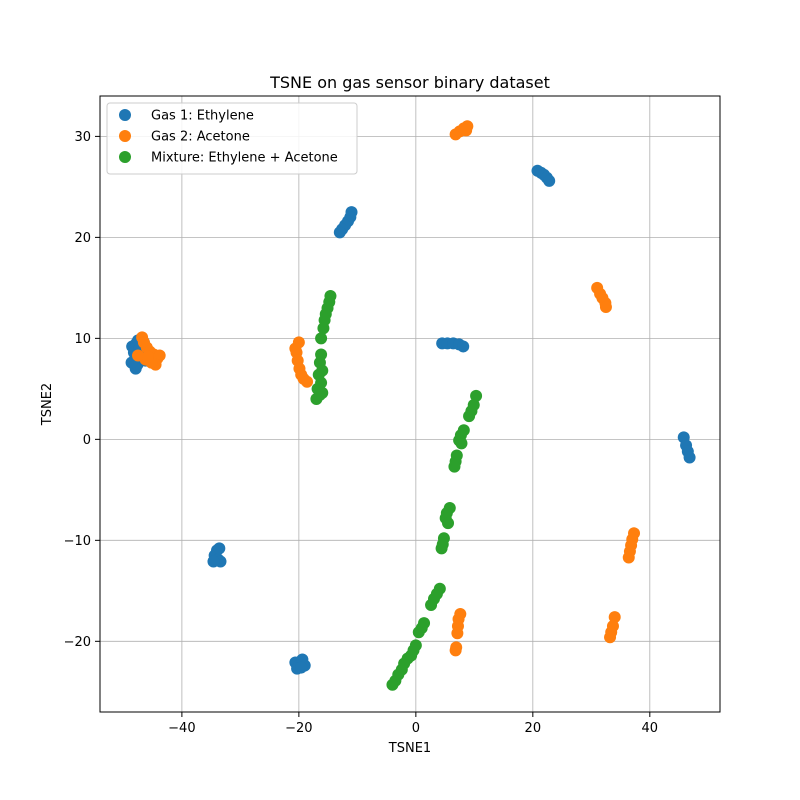 This screenshot has height=800, width=800. I want to click on y-tick-label: 30, so click(82, 137).